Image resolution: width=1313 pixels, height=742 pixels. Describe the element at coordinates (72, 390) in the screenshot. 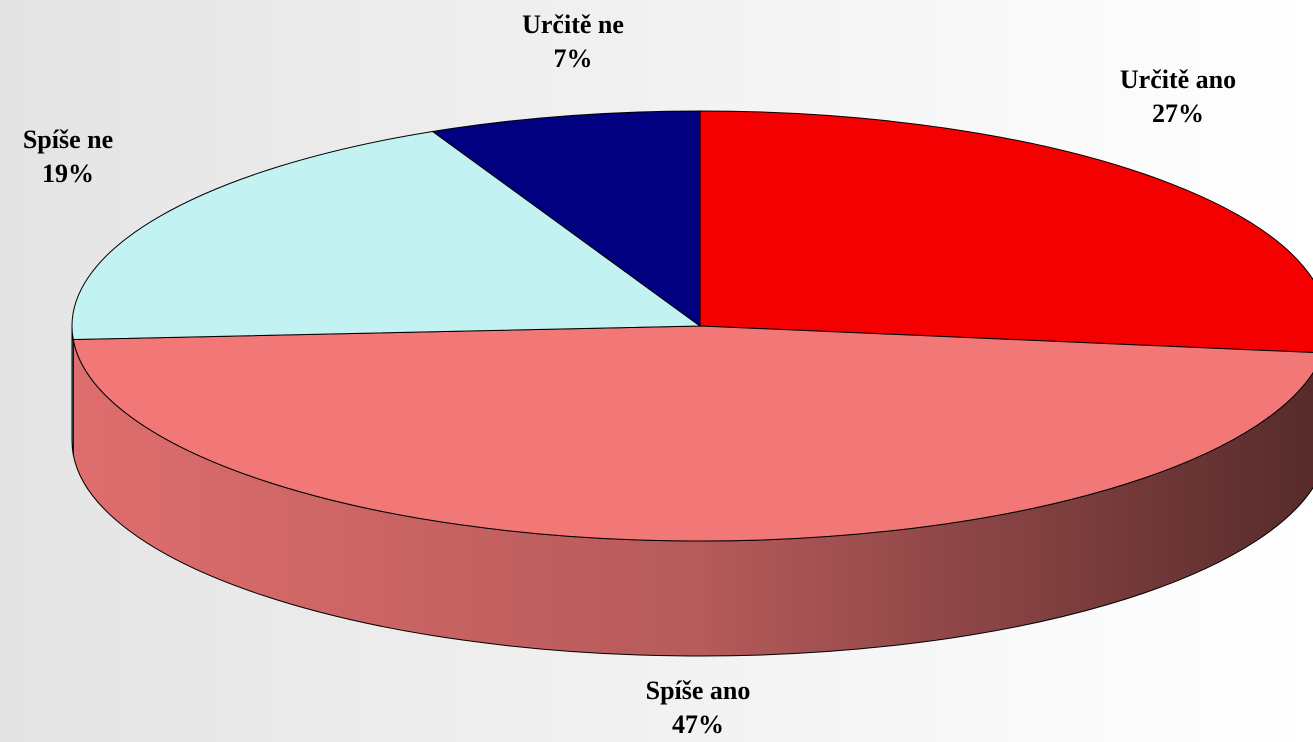

I see `pie-side` at that location.